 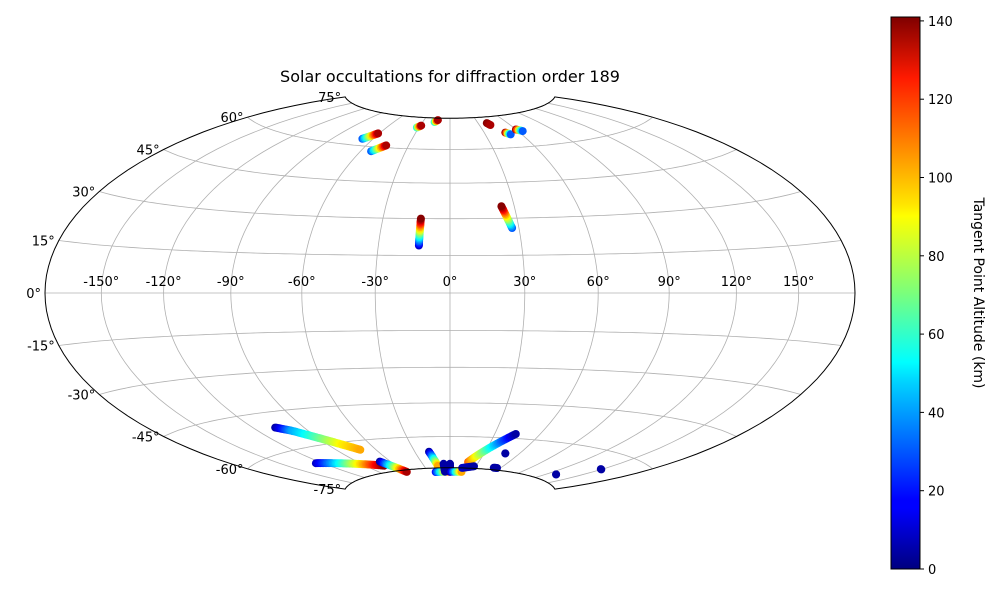 I want to click on colorbar-tick-label: 120, so click(x=940, y=100).